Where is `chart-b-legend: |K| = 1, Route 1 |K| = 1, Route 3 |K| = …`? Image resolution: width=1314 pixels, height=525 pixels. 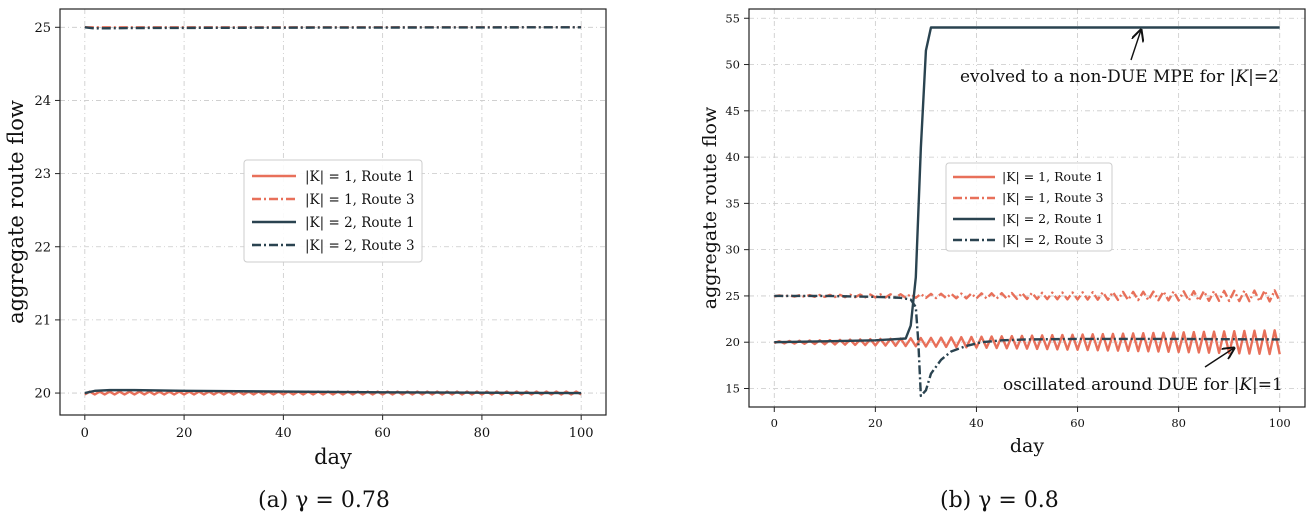 chart-b-legend: |K| = 1, Route 1 |K| = 1, Route 3 |K| = … is located at coordinates (1029, 207).